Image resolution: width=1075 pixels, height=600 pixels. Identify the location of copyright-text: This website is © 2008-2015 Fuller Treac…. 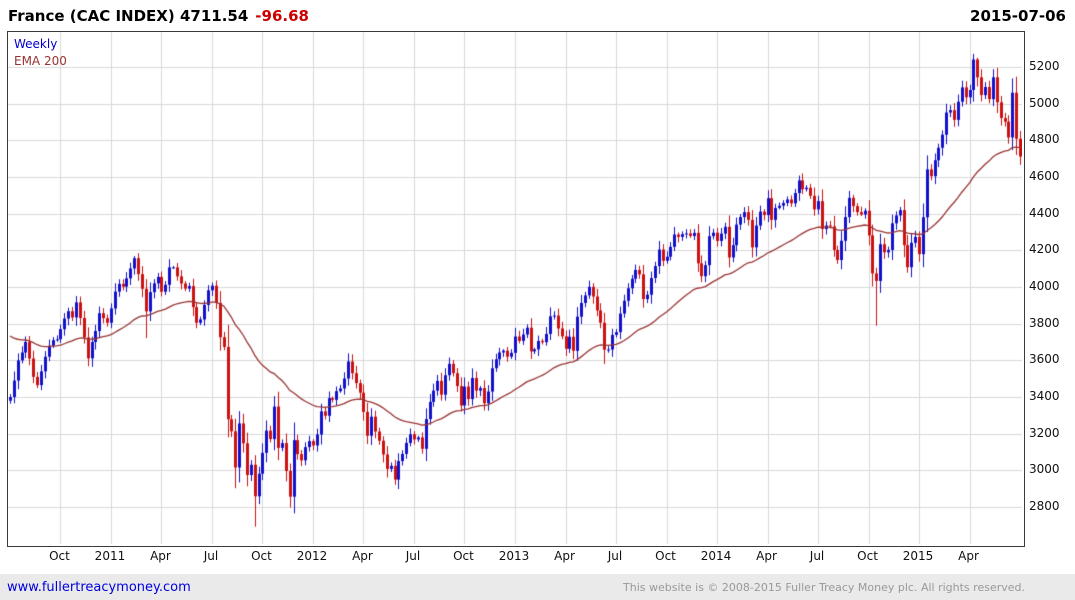
(824, 587).